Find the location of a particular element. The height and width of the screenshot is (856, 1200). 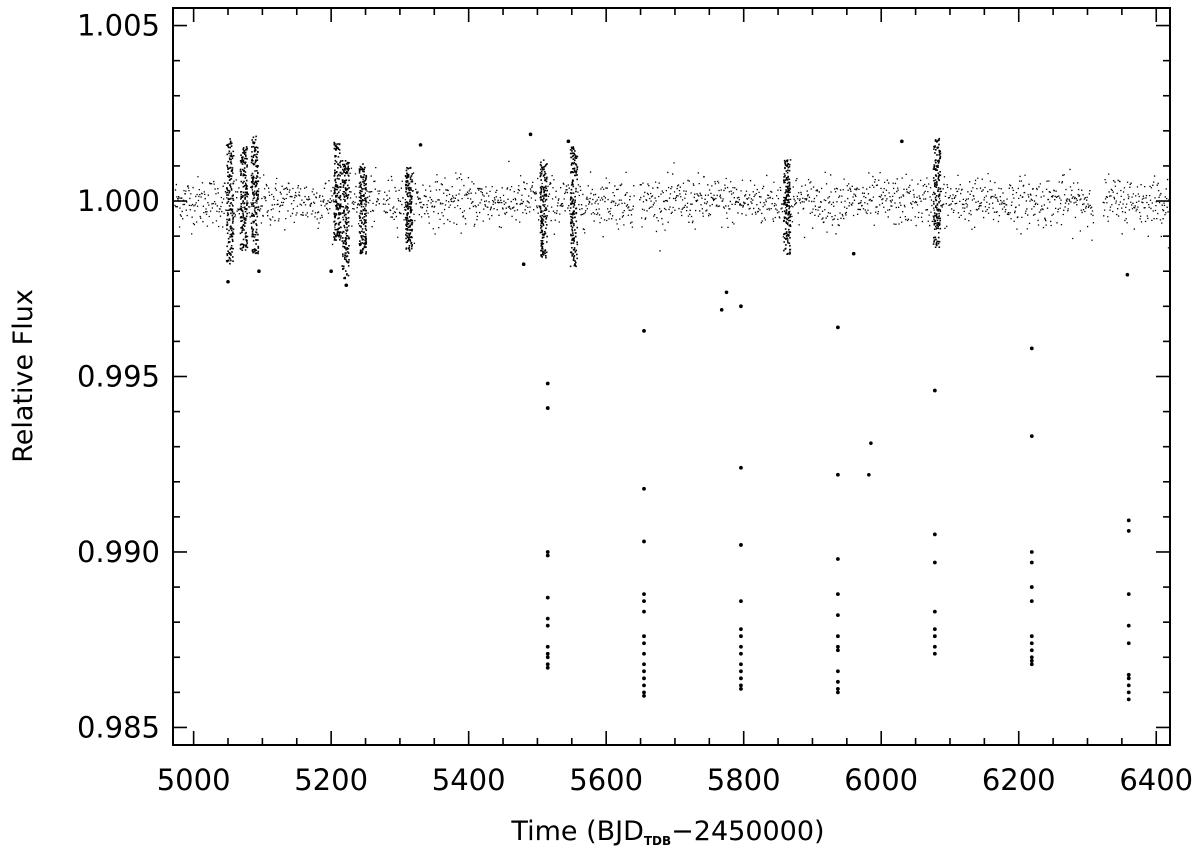

x-tick-label: 6200 is located at coordinates (1019, 780).